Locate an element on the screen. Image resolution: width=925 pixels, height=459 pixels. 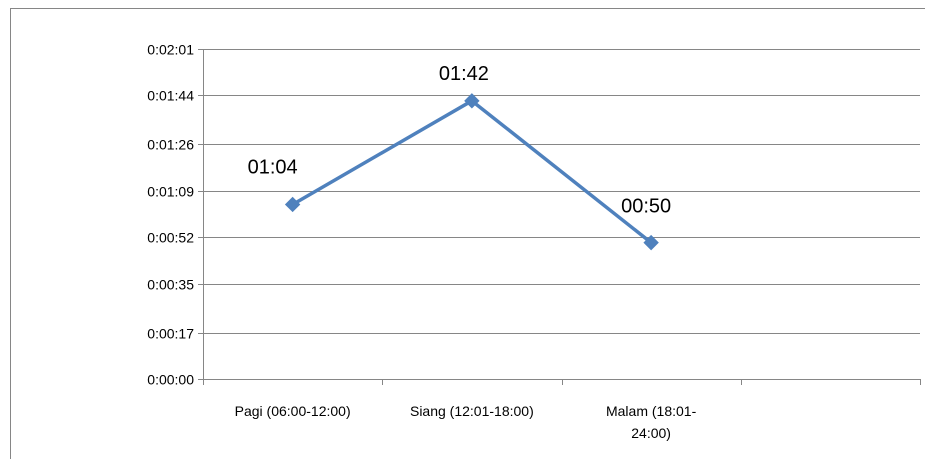
series-line is located at coordinates (471, 172).